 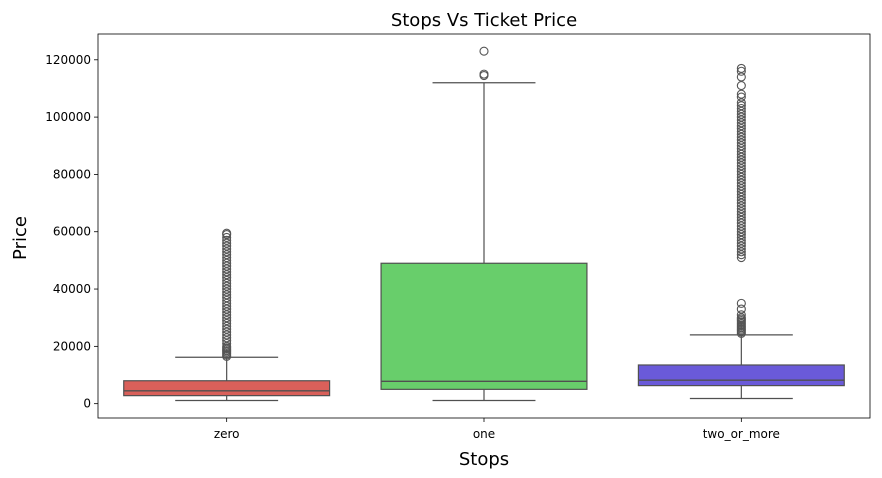 What do you see at coordinates (741, 434) in the screenshot?
I see `x-tick-label: two_or_more` at bounding box center [741, 434].